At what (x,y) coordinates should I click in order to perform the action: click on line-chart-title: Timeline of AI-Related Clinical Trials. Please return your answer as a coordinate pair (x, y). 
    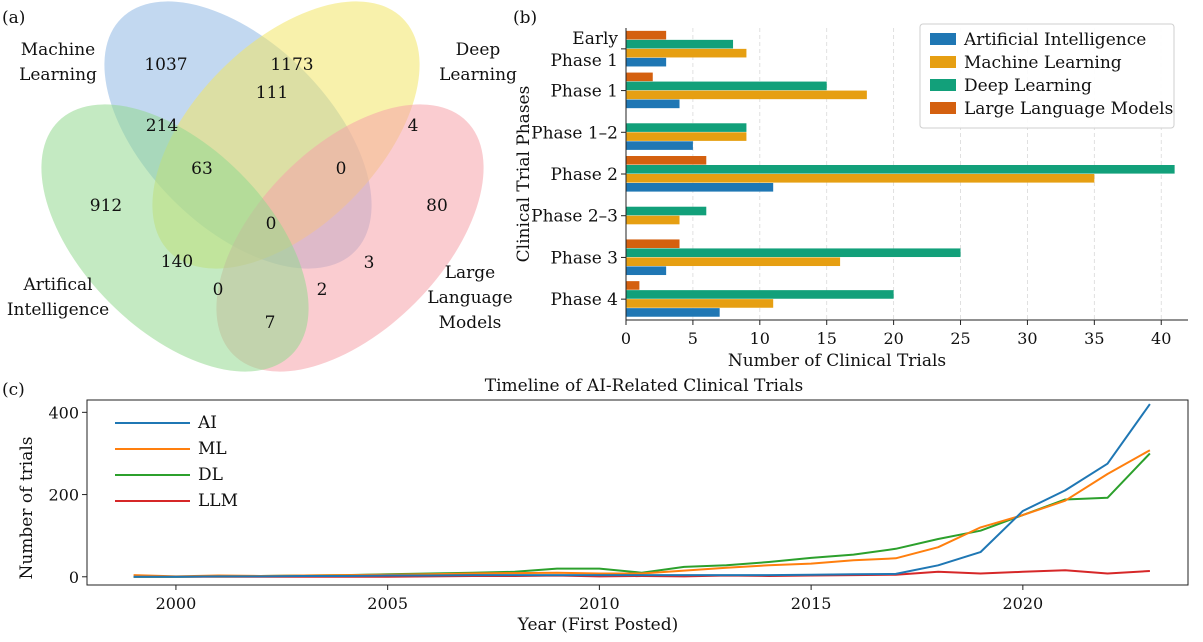
    Looking at the image, I should click on (644, 386).